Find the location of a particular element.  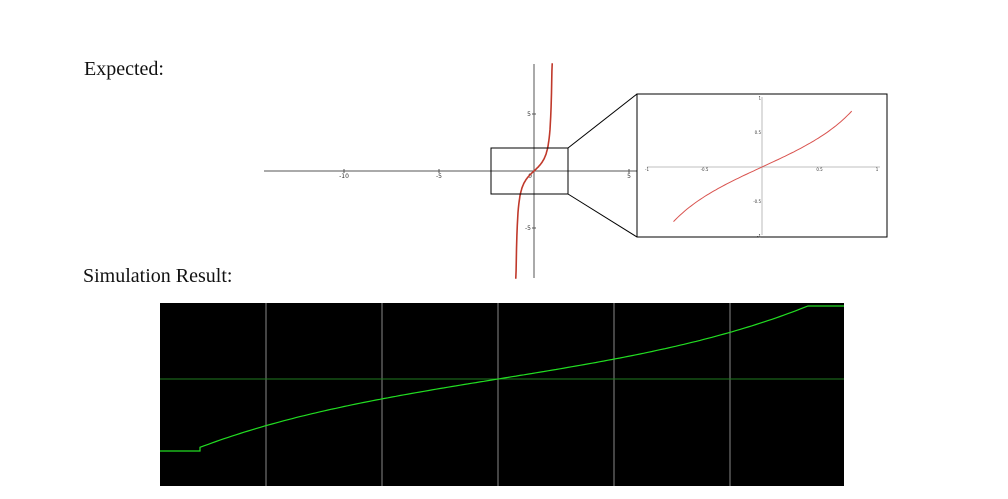

inset-y-tick-label: 1 is located at coordinates (759, 98).